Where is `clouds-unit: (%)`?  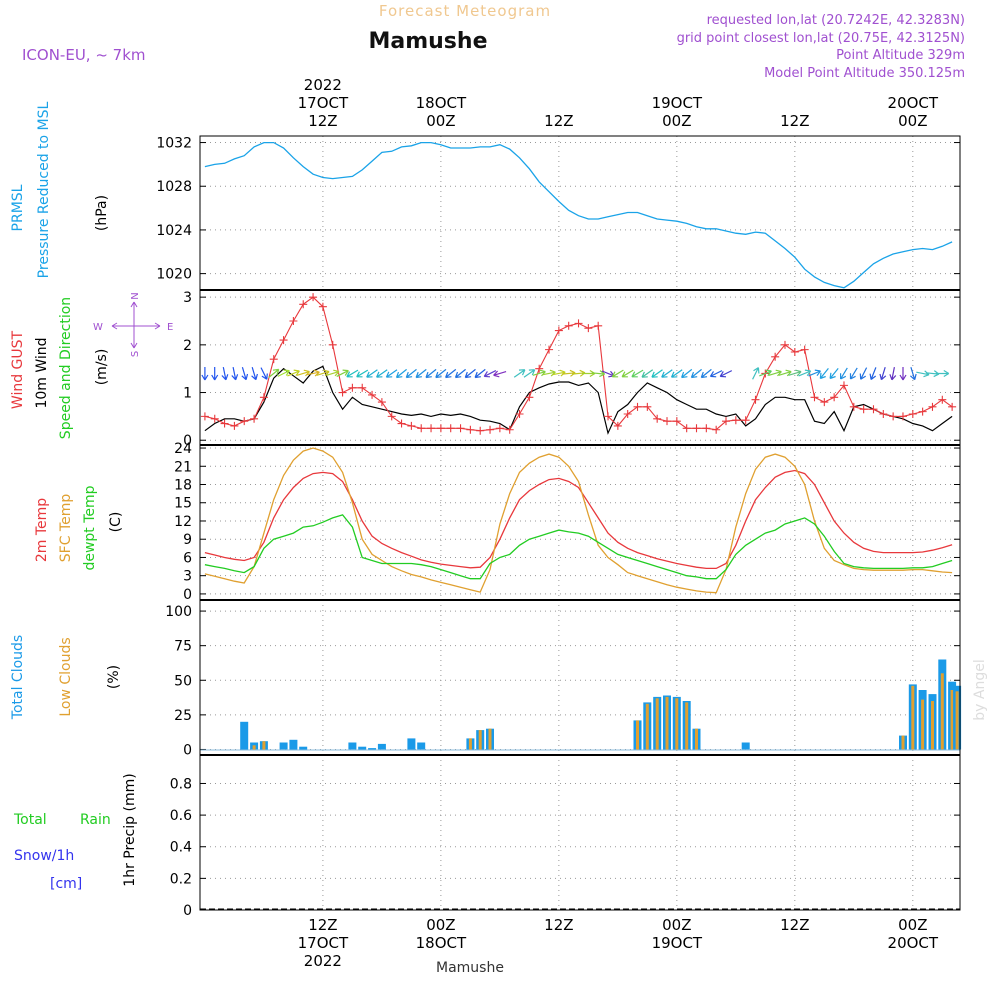 clouds-unit: (%) is located at coordinates (114, 677).